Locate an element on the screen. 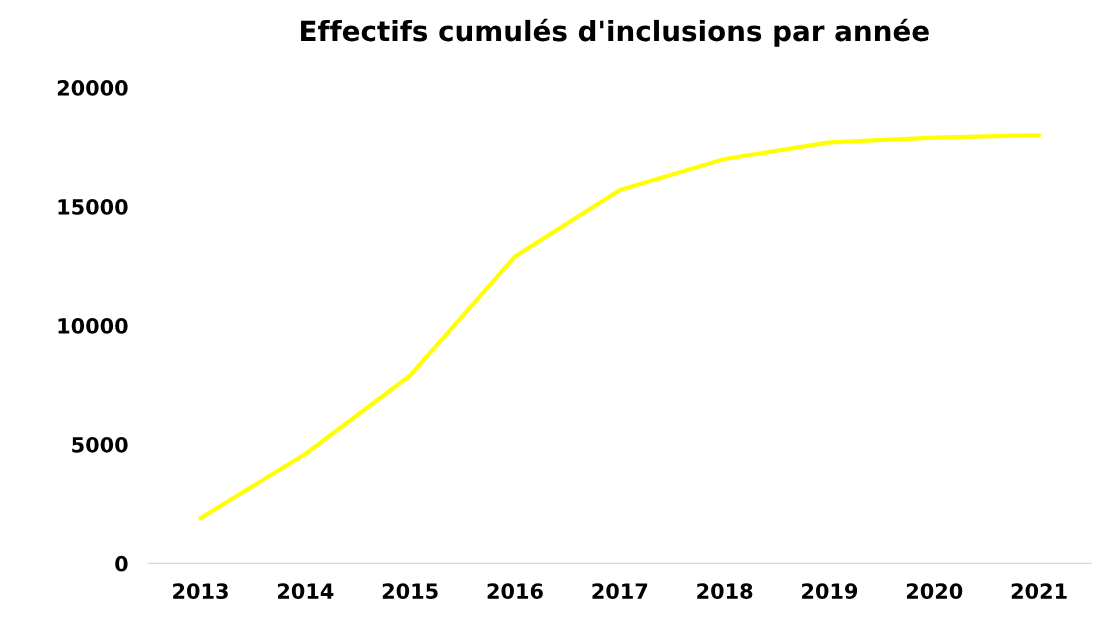  x-tick-label: 2019 is located at coordinates (830, 591).